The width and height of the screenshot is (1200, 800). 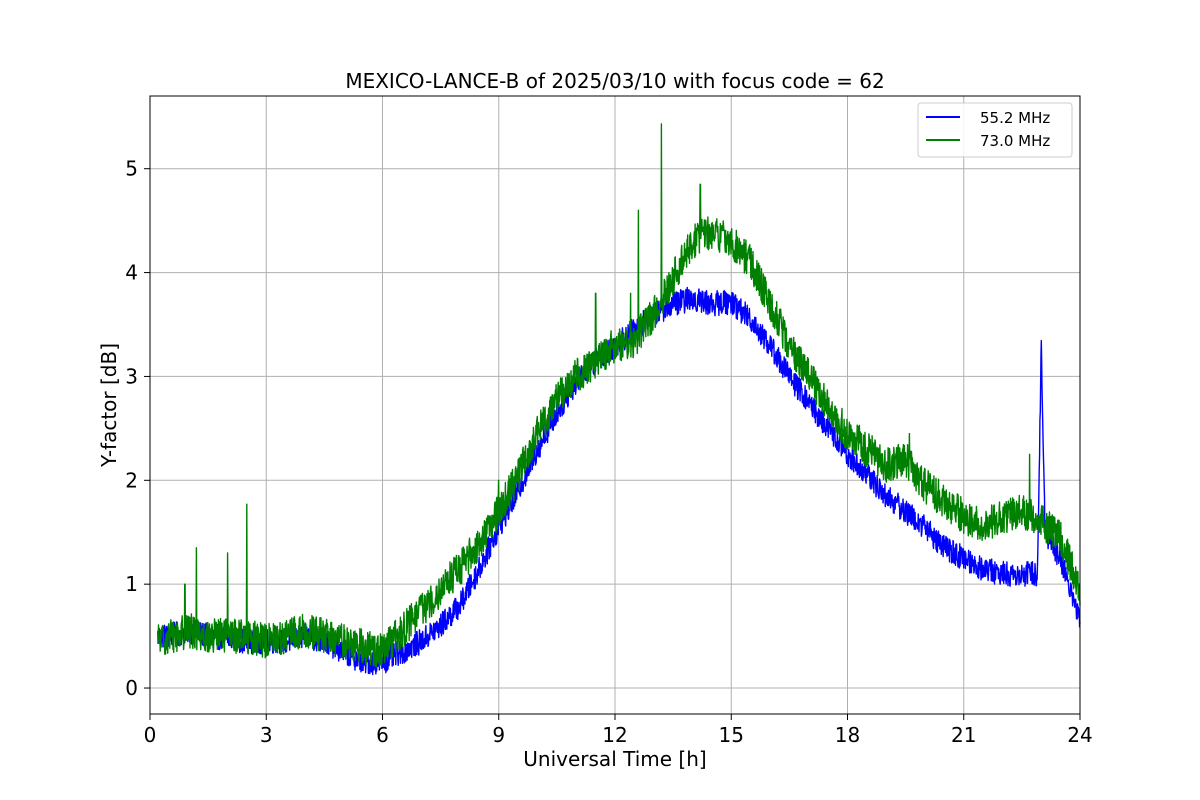 I want to click on x-tick-label: 6, so click(x=382, y=735).